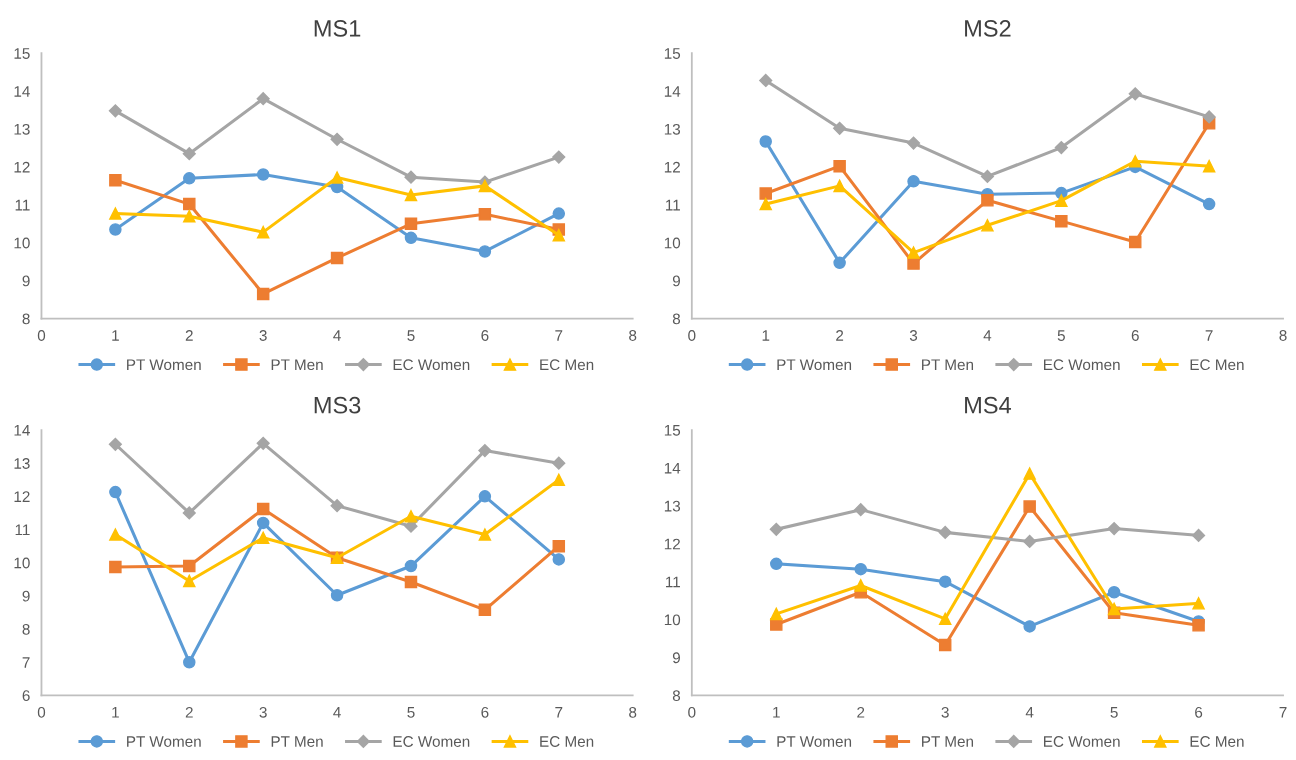 The height and width of the screenshot is (760, 1296). Describe the element at coordinates (633, 712) in the screenshot. I see `x-tick-label: 8` at that location.